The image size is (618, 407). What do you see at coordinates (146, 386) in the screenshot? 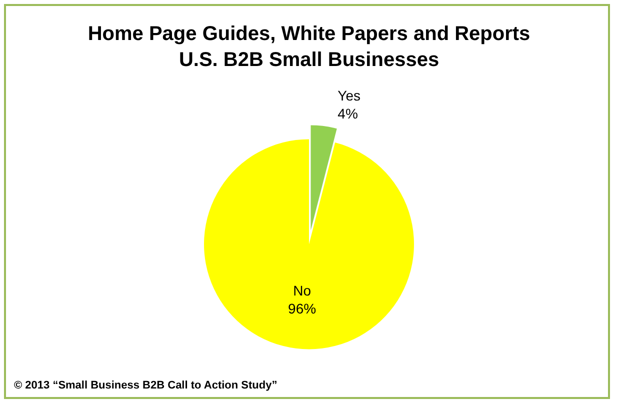
I see `text: © 2013 “Small Business B2B Call to Action Study”` at bounding box center [146, 386].